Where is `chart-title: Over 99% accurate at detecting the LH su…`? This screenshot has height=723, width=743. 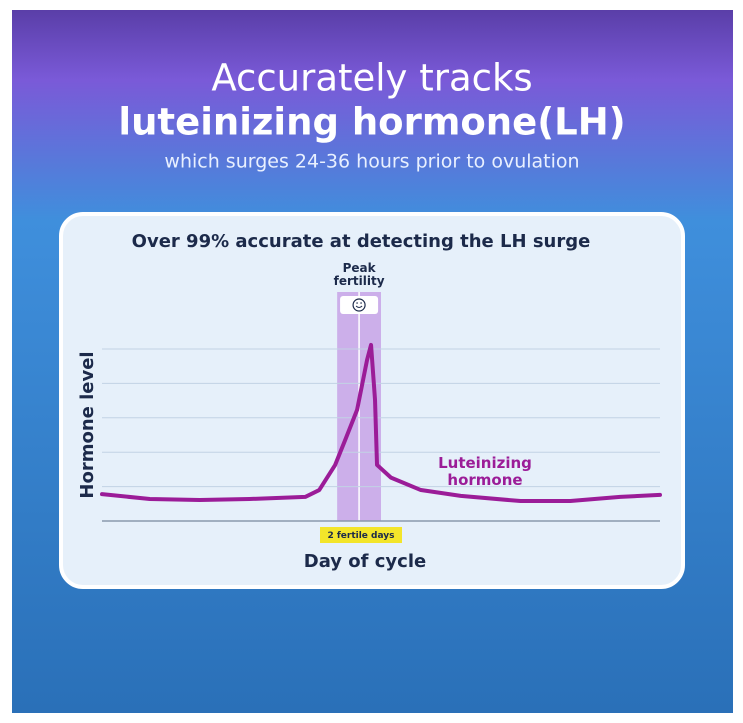 chart-title: Over 99% accurate at detecting the LH su… is located at coordinates (361, 241).